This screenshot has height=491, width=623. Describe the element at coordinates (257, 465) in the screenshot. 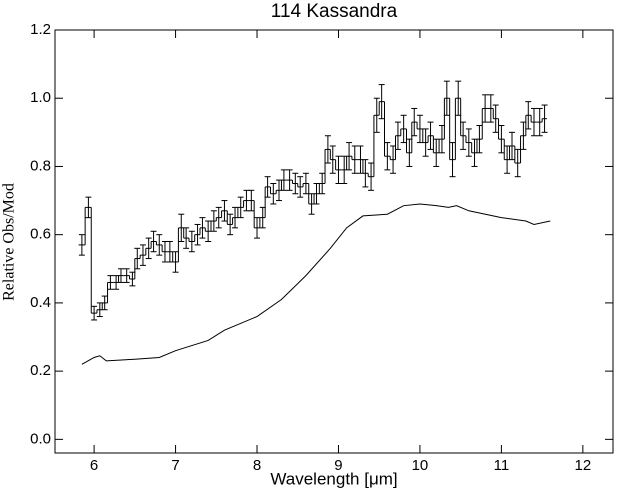

I see `x-tick-label: 8` at that location.